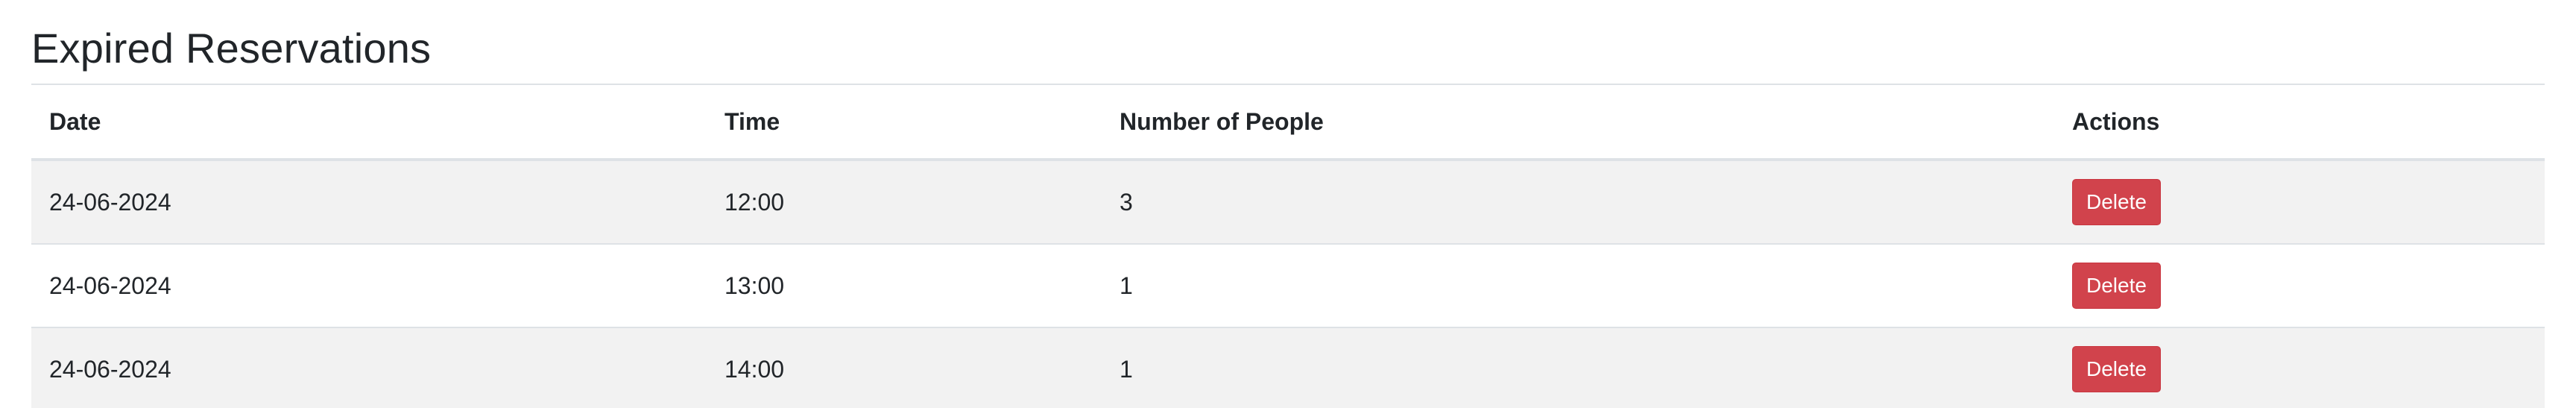 Image resolution: width=2576 pixels, height=408 pixels. What do you see at coordinates (905, 201) in the screenshot?
I see `cell-time: 12:00` at bounding box center [905, 201].